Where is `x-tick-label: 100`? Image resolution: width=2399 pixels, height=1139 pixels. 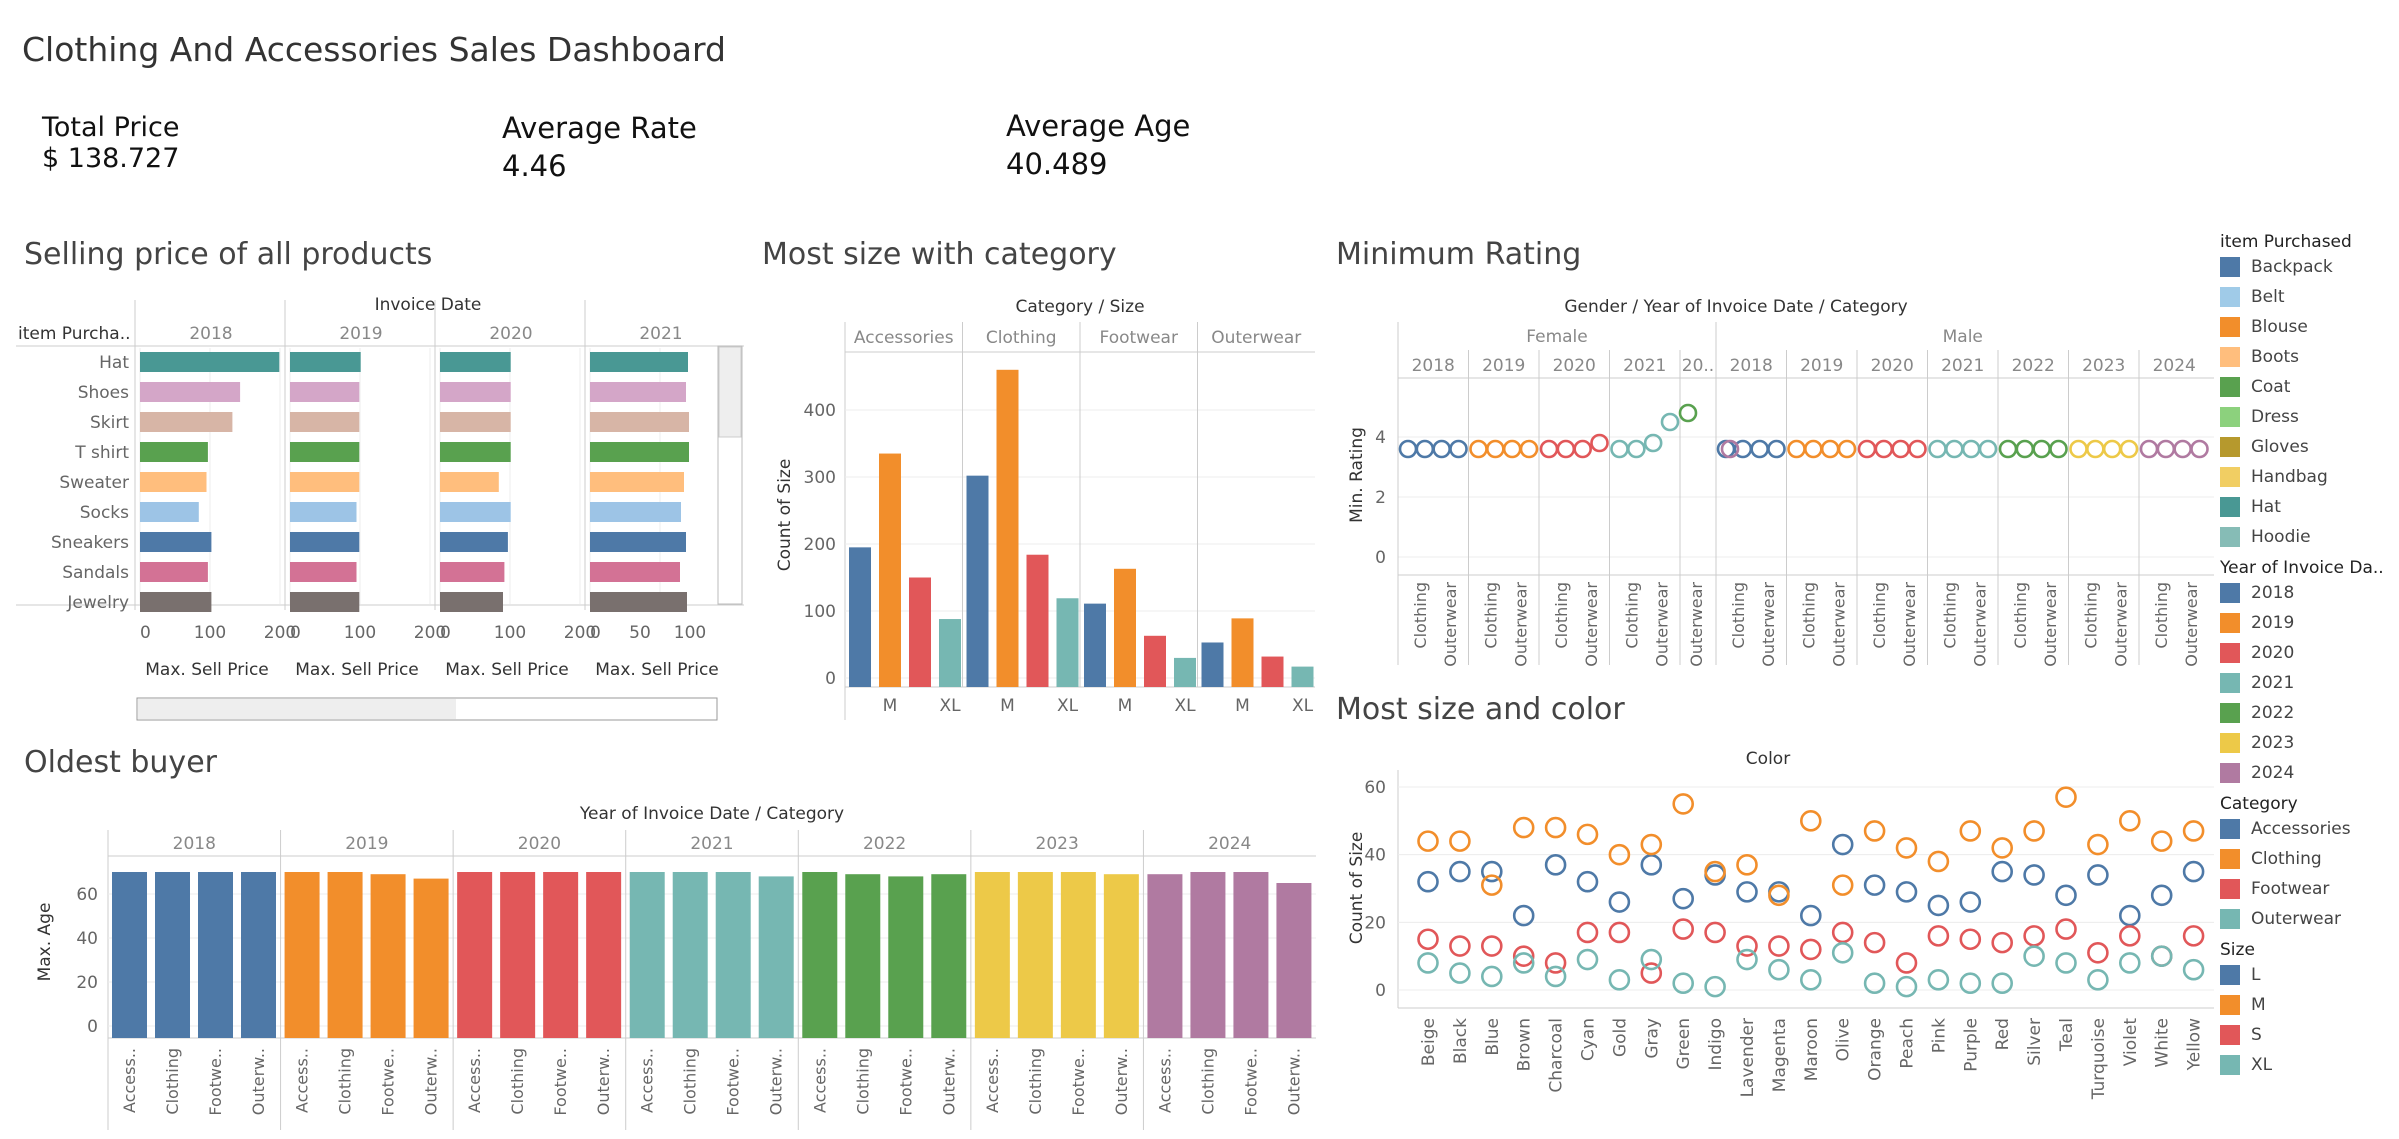
x-tick-label: 100 is located at coordinates (210, 633).